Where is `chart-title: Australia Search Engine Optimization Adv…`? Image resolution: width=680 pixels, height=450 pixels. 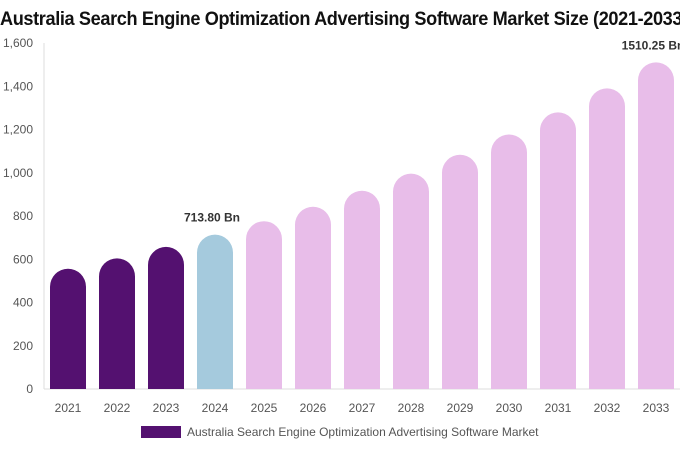
chart-title: Australia Search Engine Optimization Adv… is located at coordinates (340, 19).